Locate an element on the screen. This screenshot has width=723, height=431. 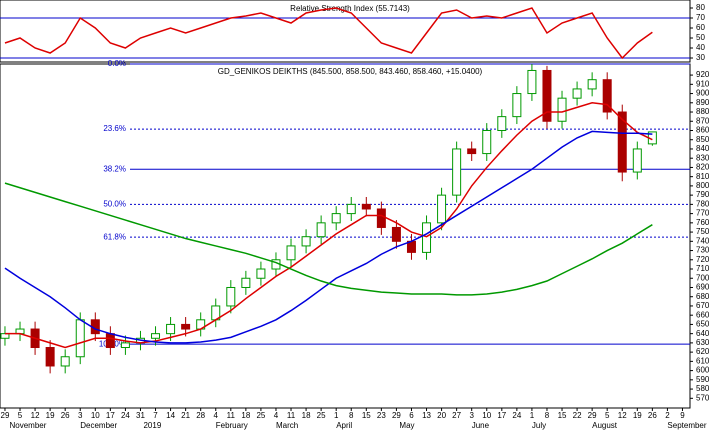
x-tick-label: 28 is located at coordinates (200, 415).